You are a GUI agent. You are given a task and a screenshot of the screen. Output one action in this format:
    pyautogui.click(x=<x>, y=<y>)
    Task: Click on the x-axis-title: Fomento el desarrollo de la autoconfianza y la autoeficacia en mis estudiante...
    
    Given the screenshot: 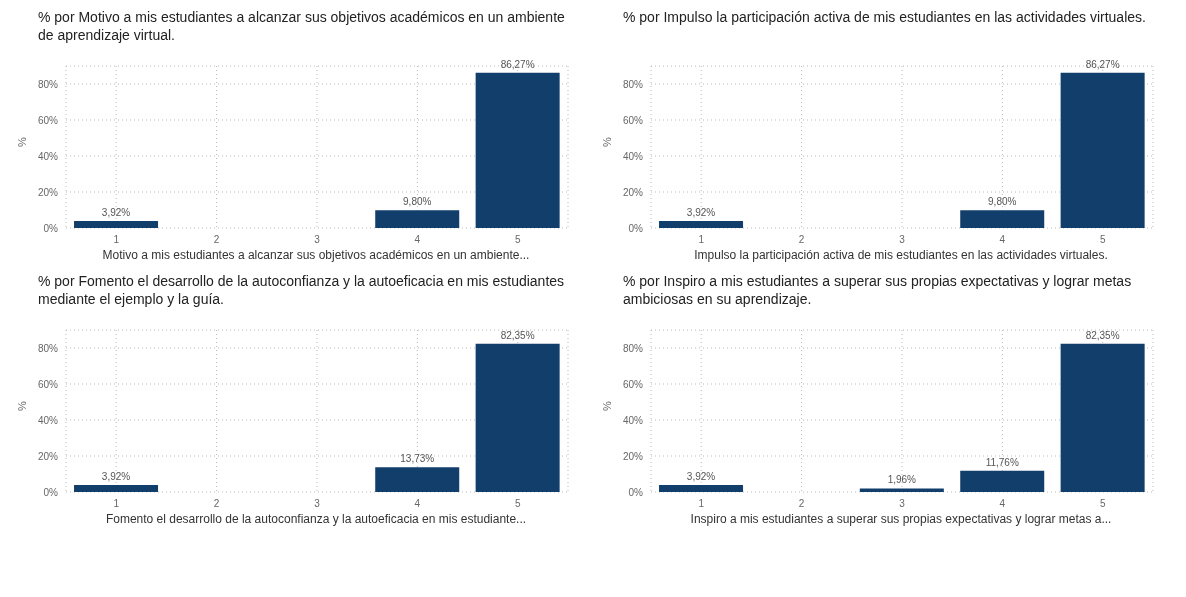 What is the action you would take?
    pyautogui.click(x=316, y=519)
    